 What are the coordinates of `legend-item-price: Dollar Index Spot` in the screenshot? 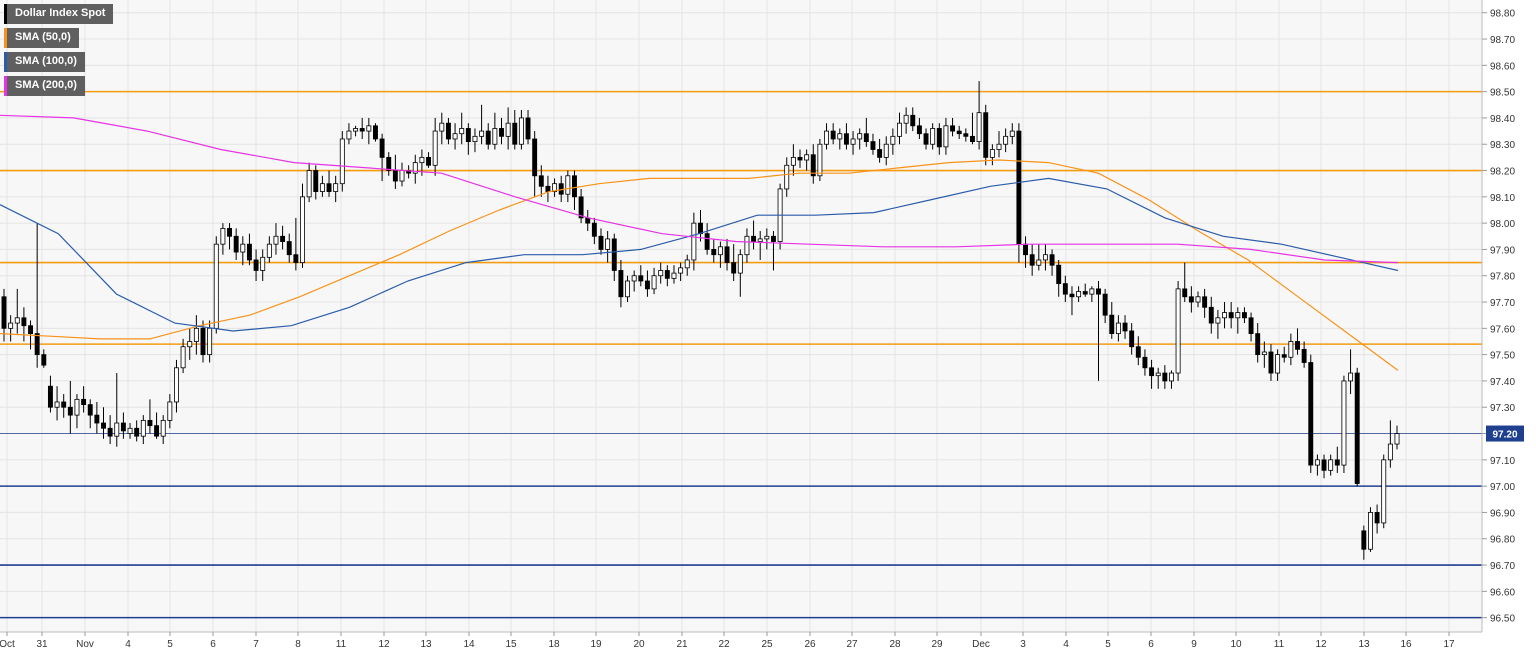 It's located at (59, 14).